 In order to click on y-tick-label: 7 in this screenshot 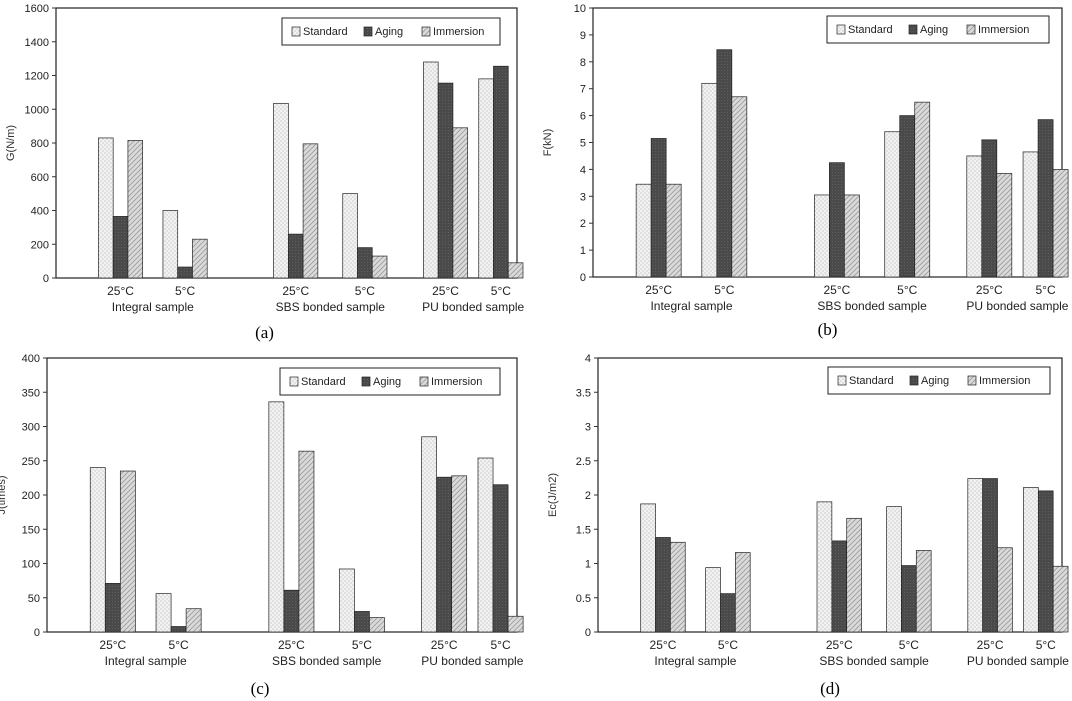, I will do `click(583, 90)`.